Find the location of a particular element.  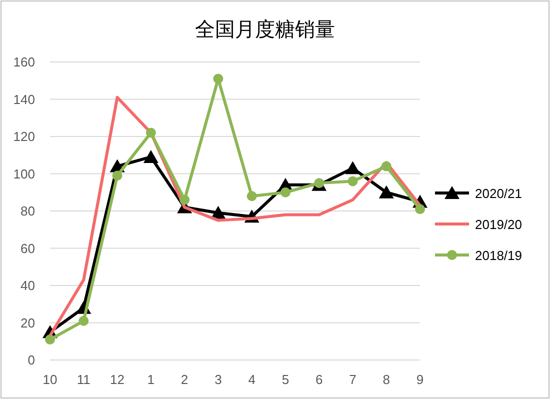

y-tick-label: 80 is located at coordinates (27, 211).